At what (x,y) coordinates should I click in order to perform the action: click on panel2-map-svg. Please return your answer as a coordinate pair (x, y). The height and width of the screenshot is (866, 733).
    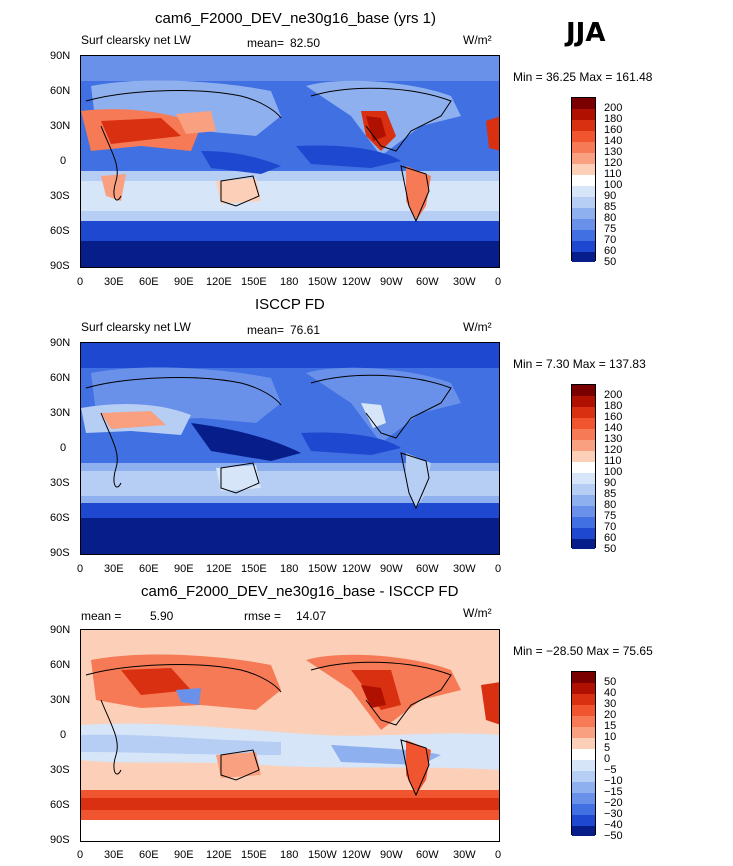
    Looking at the image, I should click on (290, 448).